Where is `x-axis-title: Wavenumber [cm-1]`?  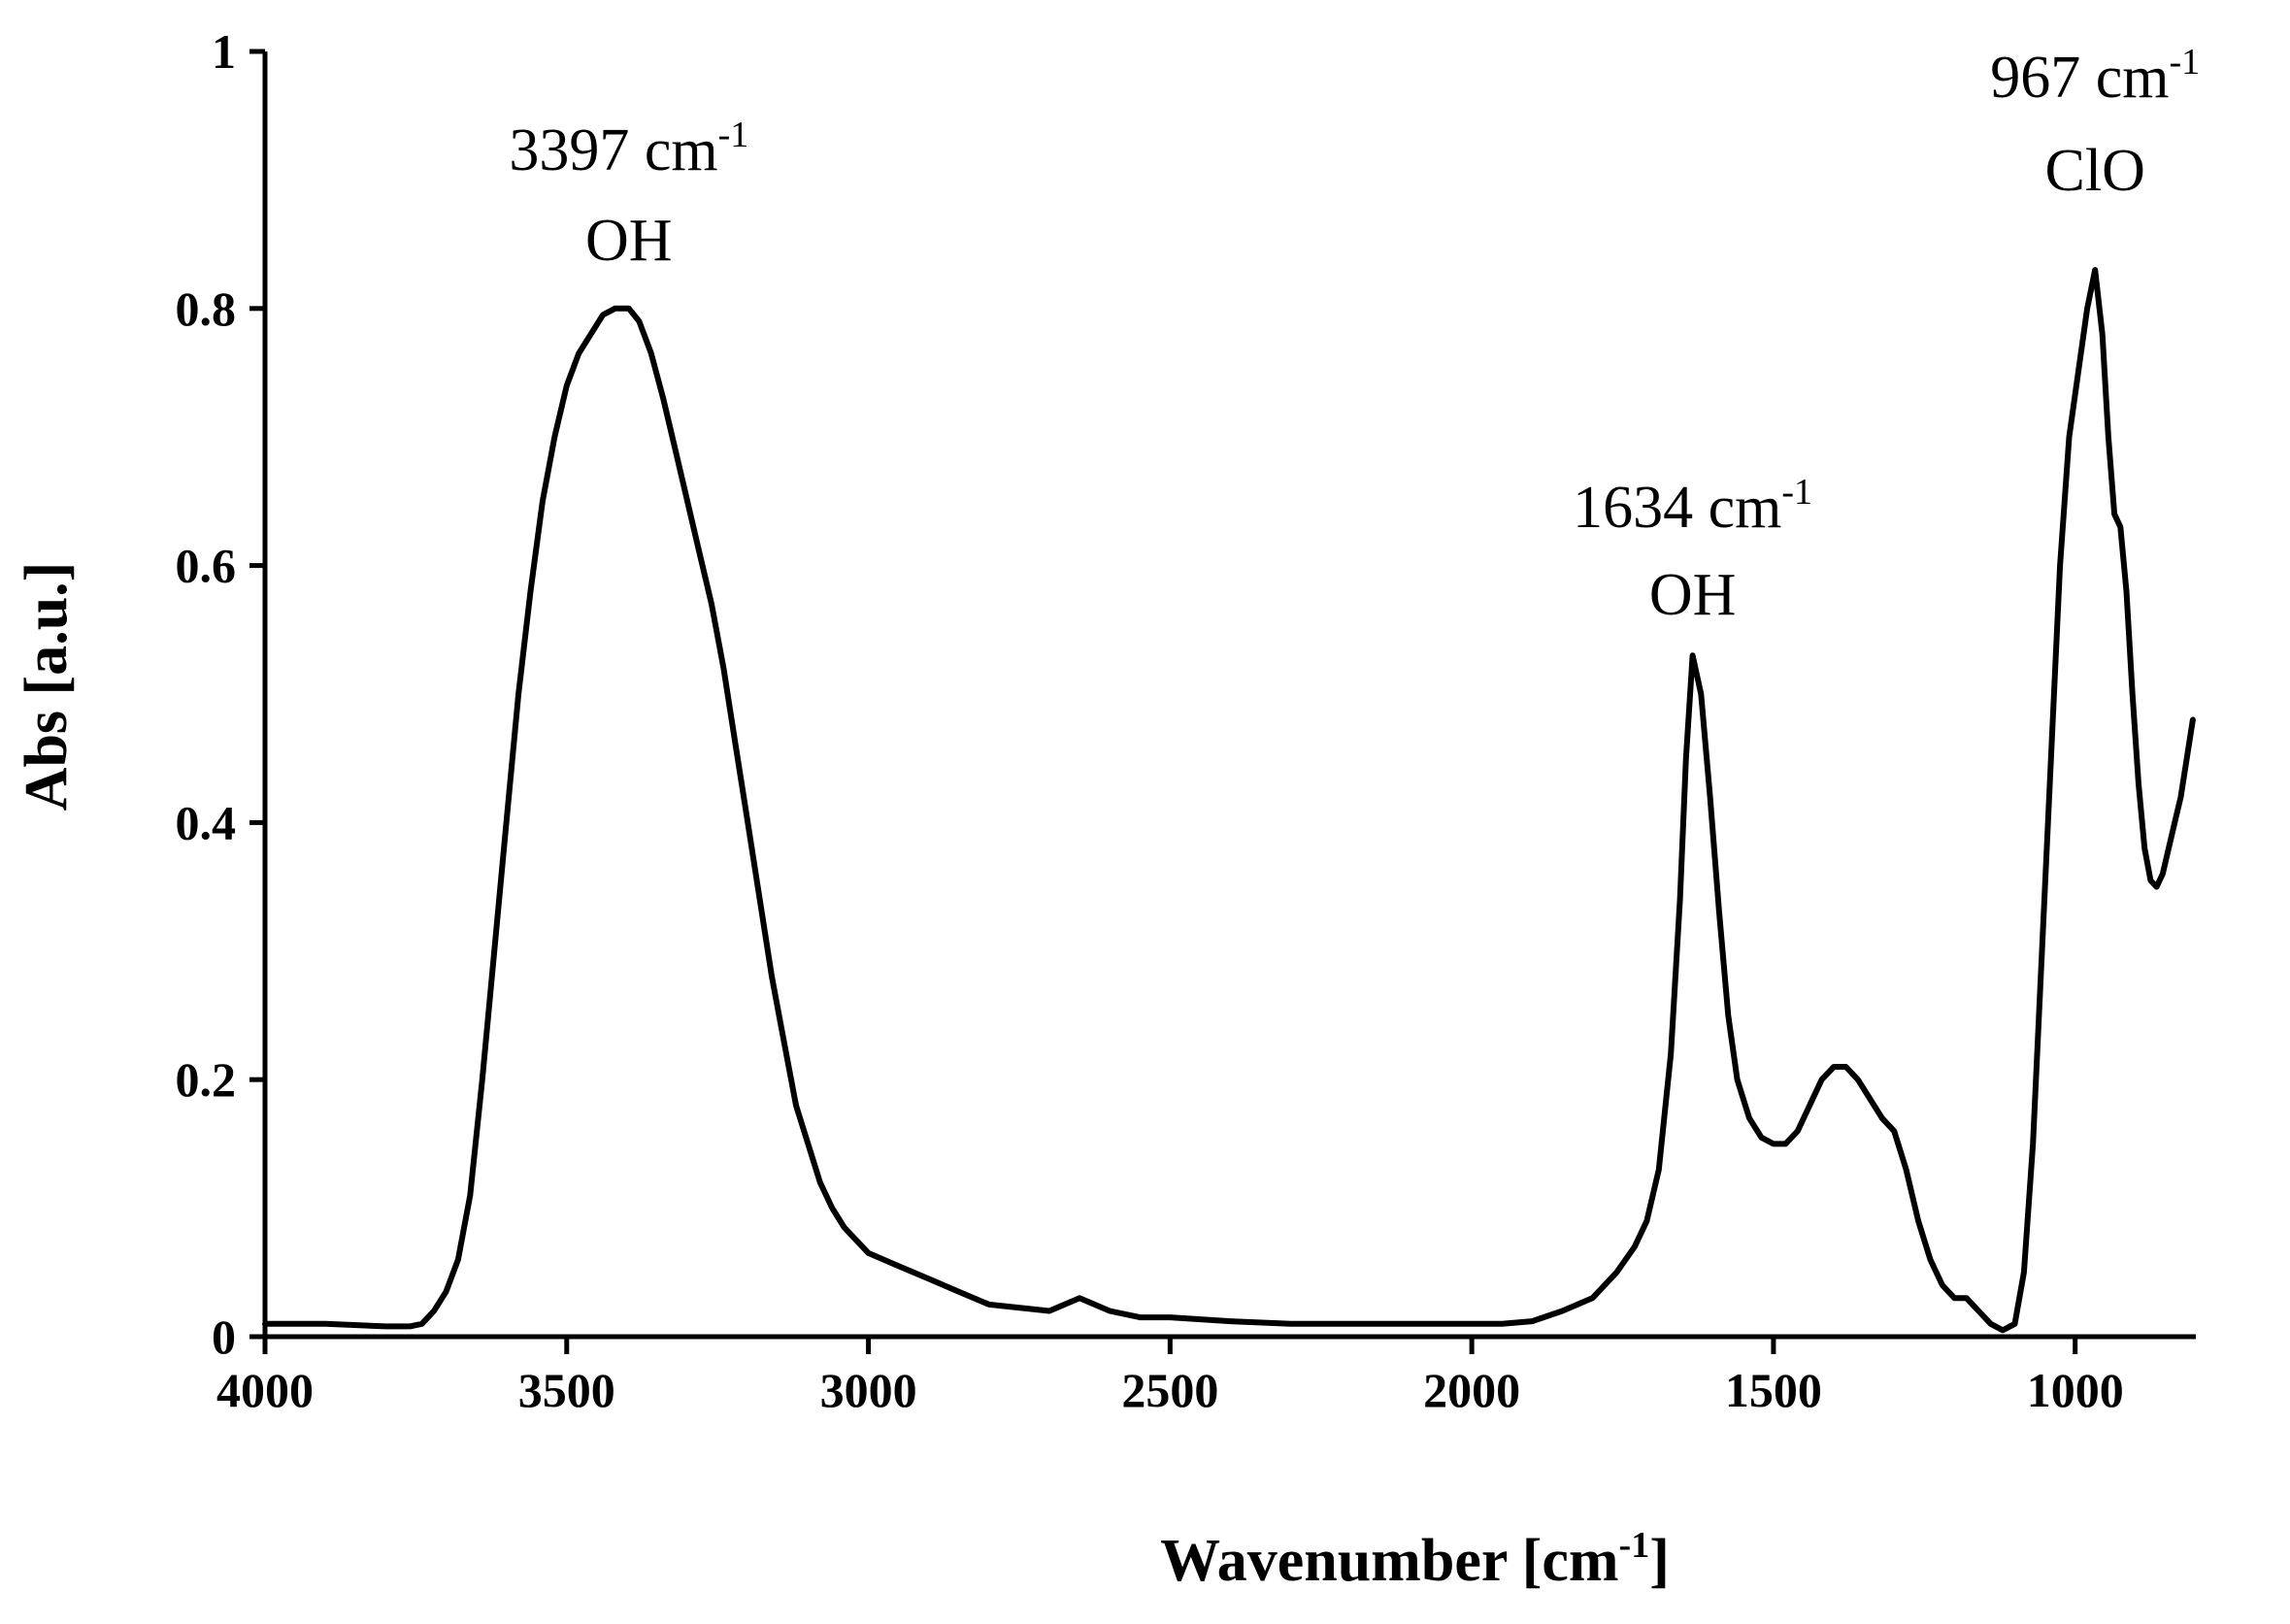 x-axis-title: Wavenumber [cm-1] is located at coordinates (1415, 1559).